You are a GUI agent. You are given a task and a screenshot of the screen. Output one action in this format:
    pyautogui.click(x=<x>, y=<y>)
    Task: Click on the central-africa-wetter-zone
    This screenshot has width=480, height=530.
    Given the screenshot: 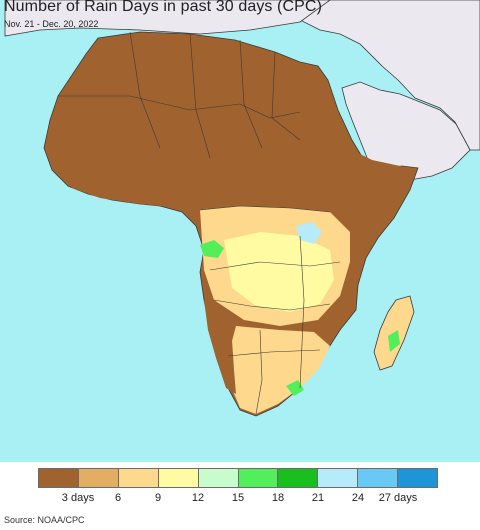 What is the action you would take?
    pyautogui.click(x=279, y=272)
    